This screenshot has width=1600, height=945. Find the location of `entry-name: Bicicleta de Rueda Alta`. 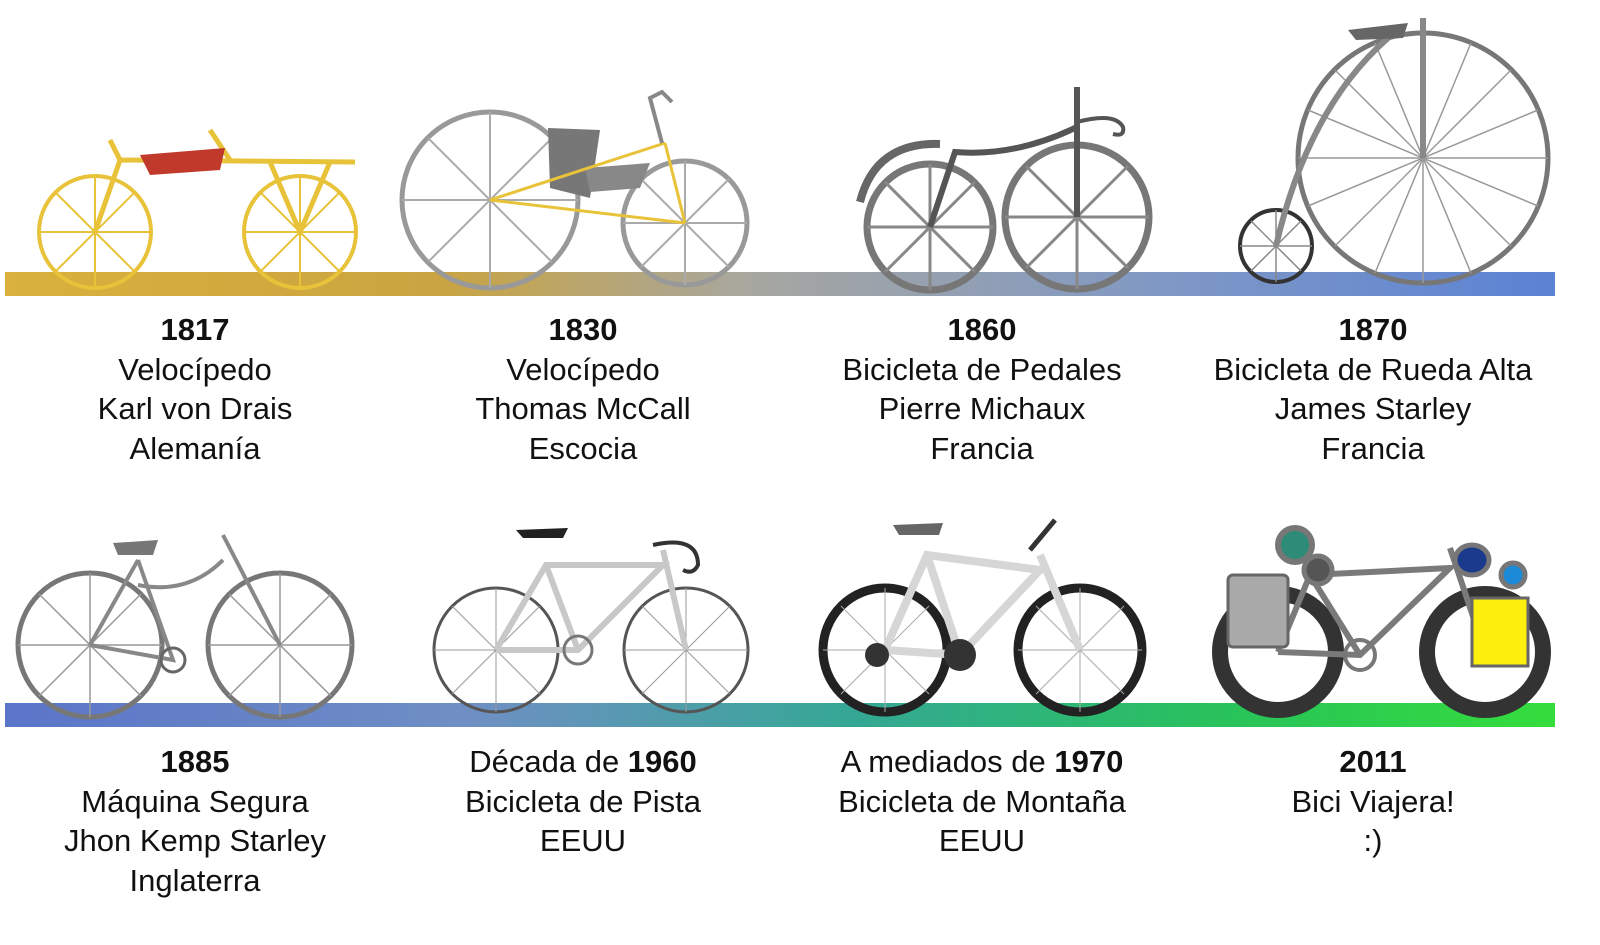

entry-name: Bicicleta de Rueda Alta is located at coordinates (1373, 369).